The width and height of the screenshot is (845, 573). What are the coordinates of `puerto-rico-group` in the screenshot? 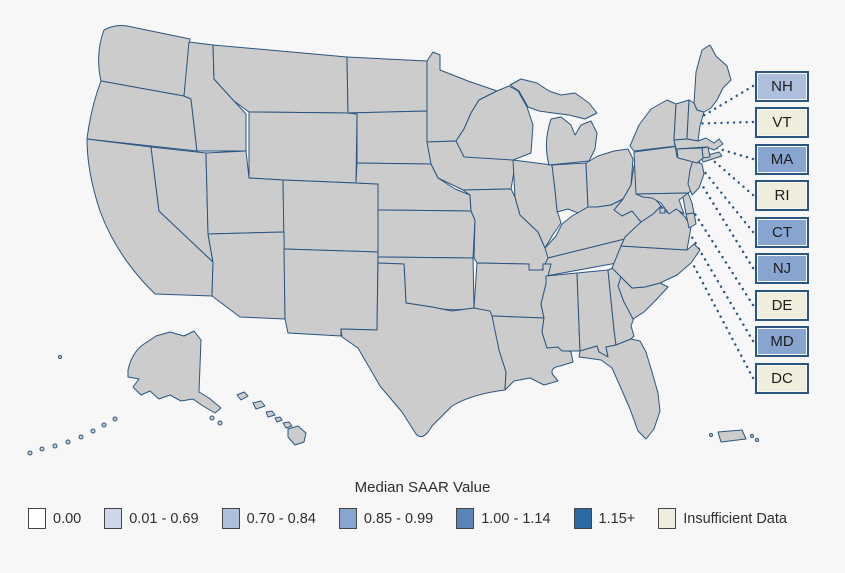 It's located at (734, 436).